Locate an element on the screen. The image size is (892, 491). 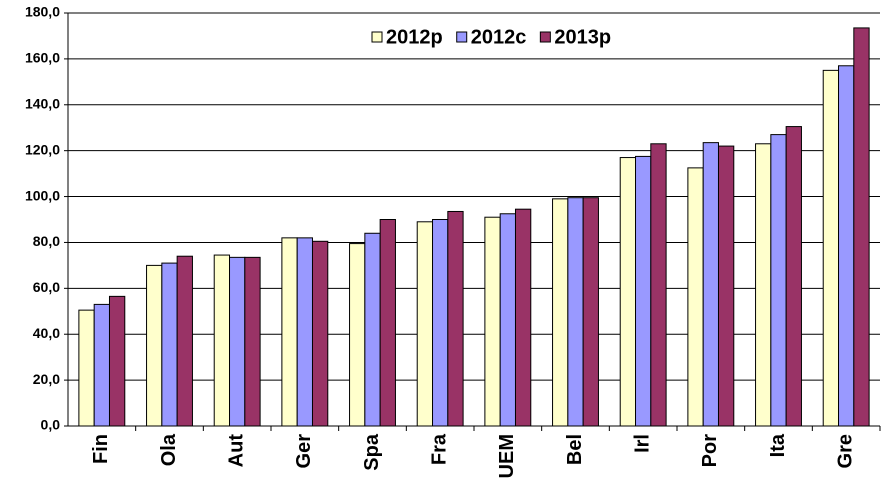
legend-label: 2012p is located at coordinates (414, 37).